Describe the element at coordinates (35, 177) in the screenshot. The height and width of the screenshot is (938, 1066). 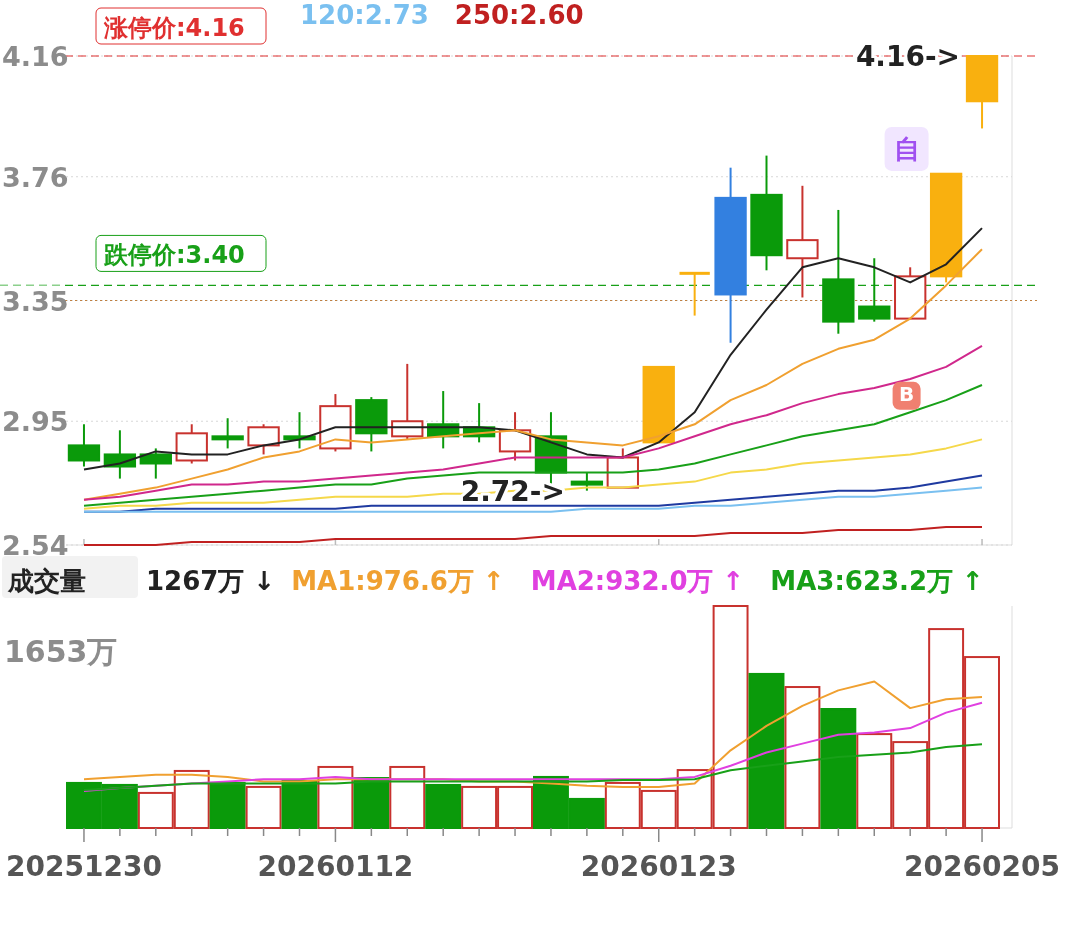
I see `y-tick-label: 3.76` at that location.